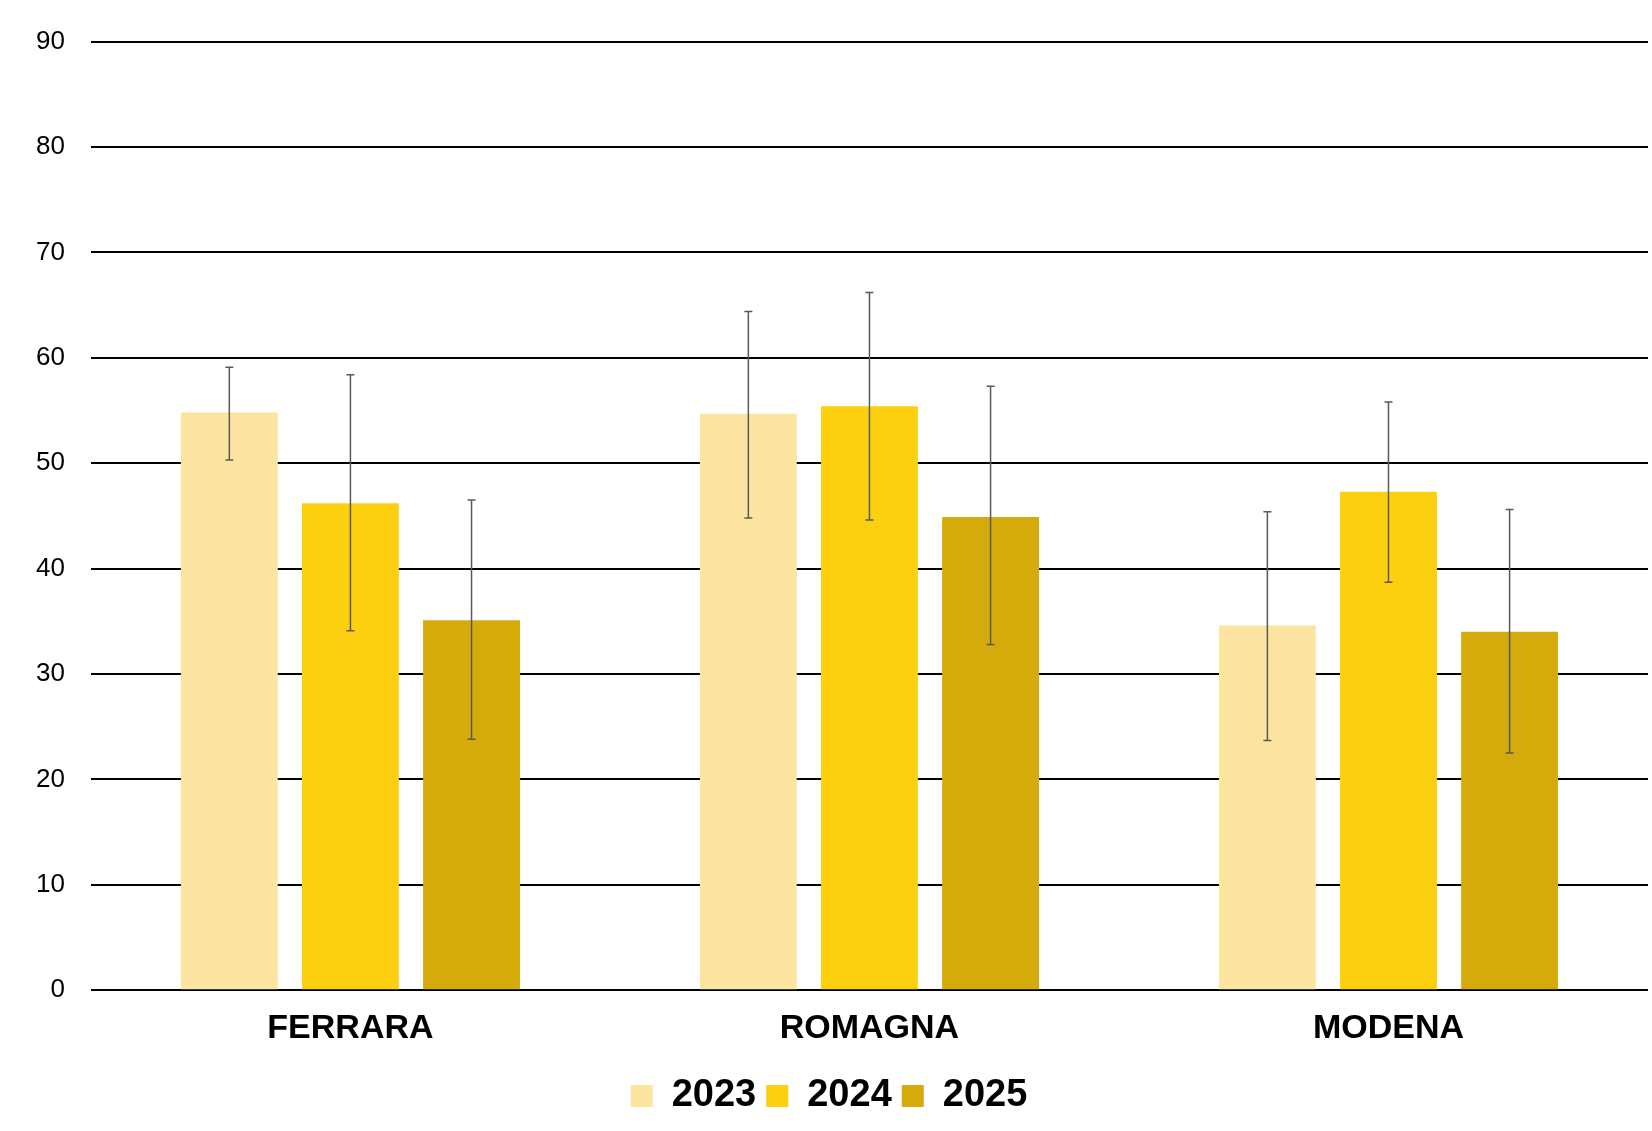 This screenshot has height=1131, width=1652. I want to click on y-tick-label: 20, so click(50, 777).